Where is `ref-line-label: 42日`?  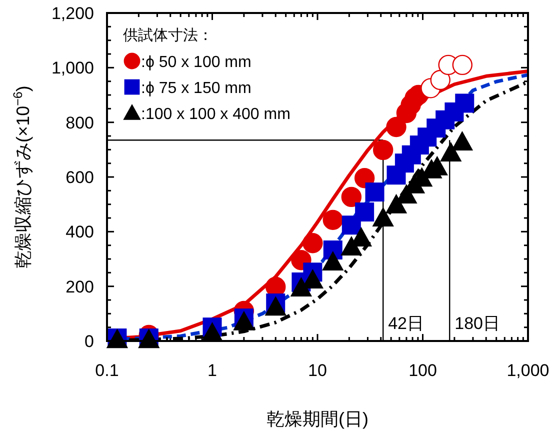
ref-line-label: 42日 is located at coordinates (406, 323).